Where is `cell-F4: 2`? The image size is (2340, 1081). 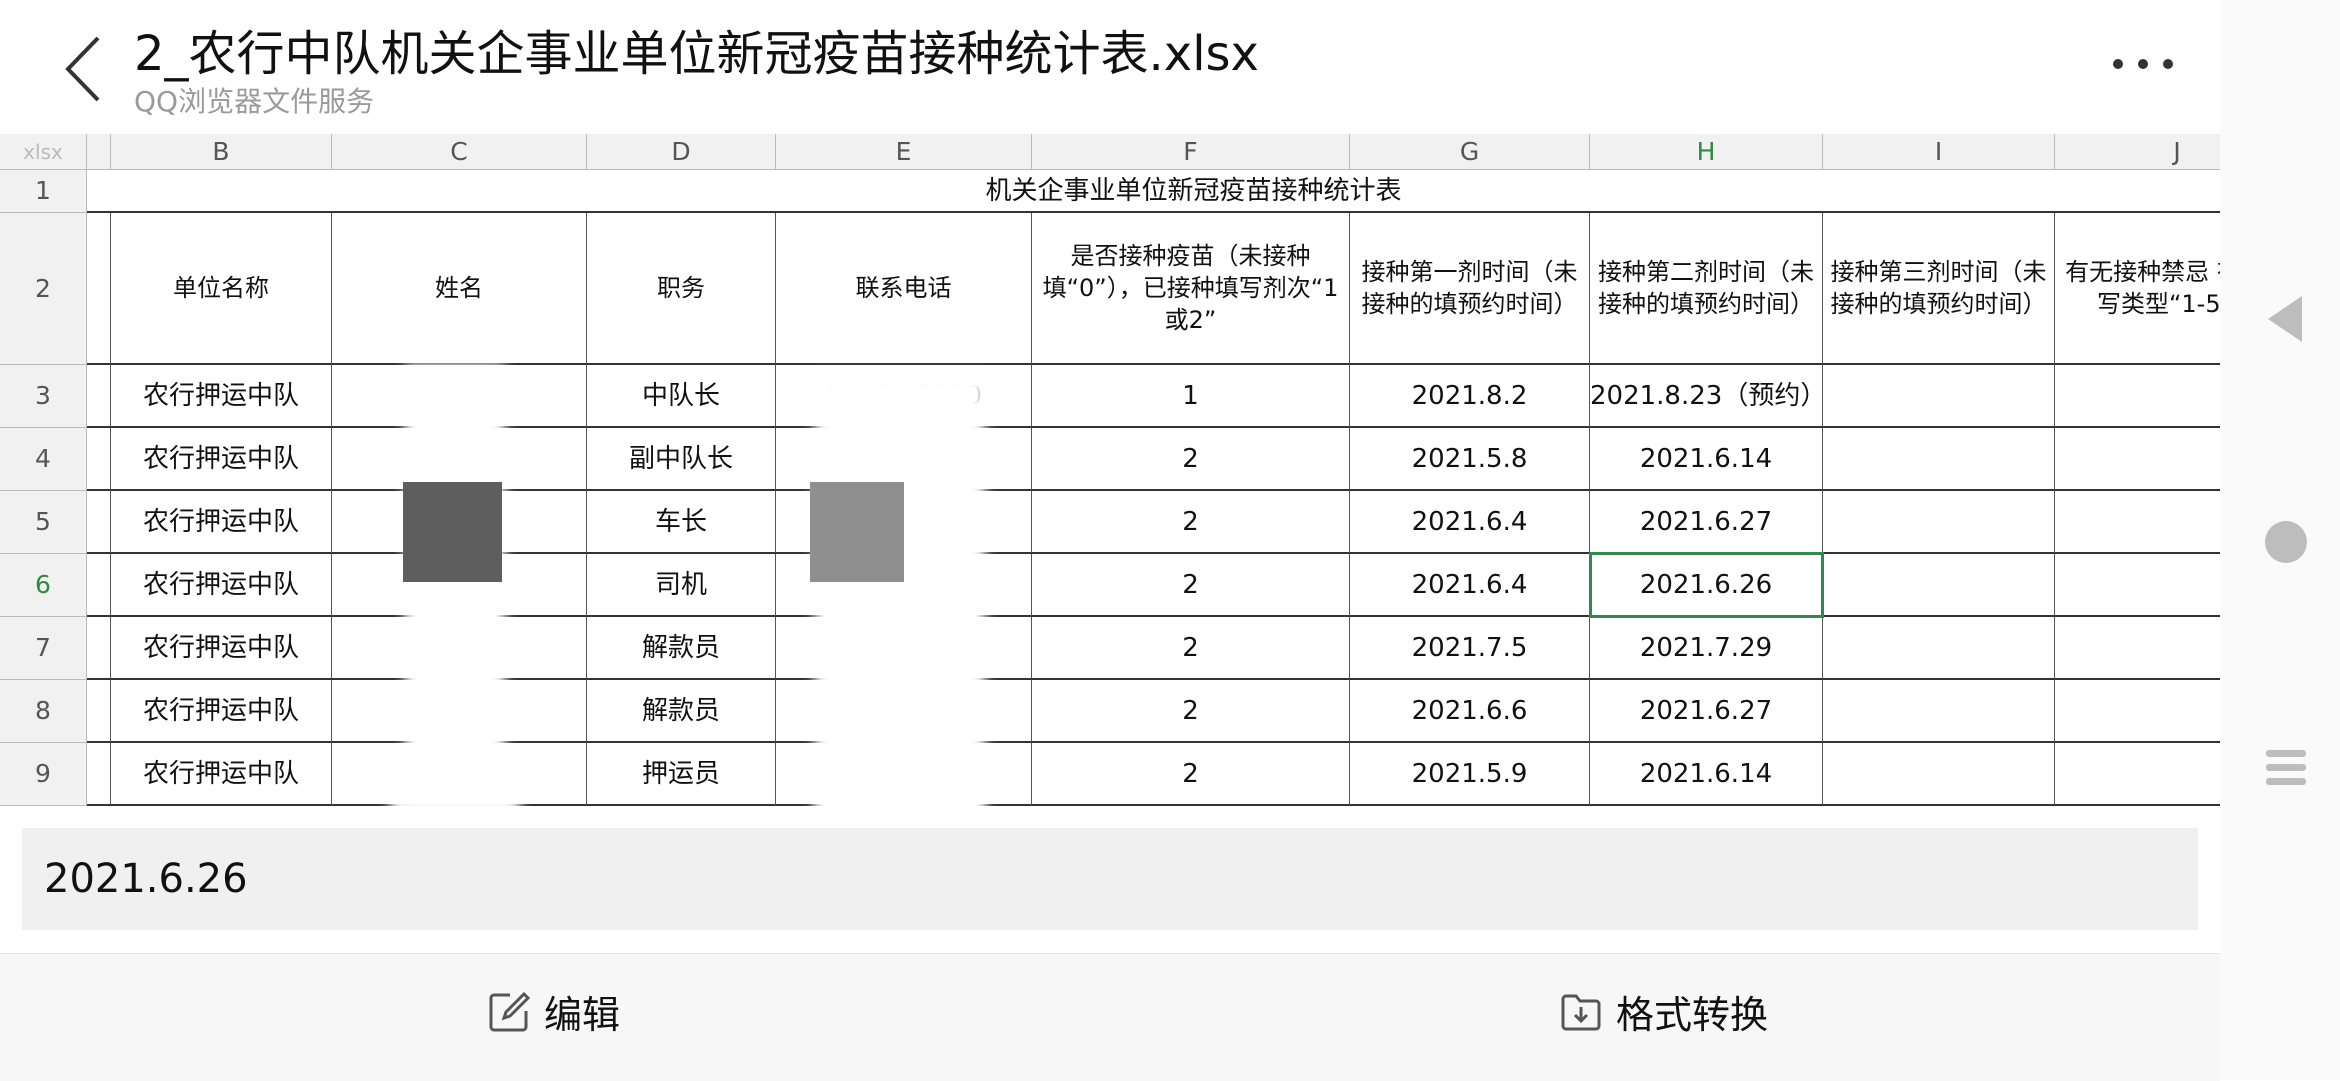 cell-F4: 2 is located at coordinates (1191, 459).